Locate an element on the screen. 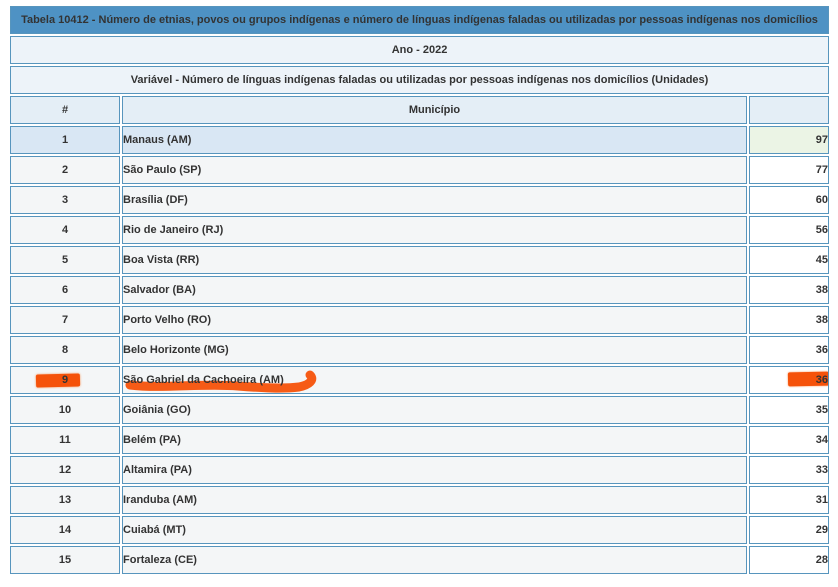 This screenshot has height=587, width=838. column-header-rank: # is located at coordinates (65, 110).